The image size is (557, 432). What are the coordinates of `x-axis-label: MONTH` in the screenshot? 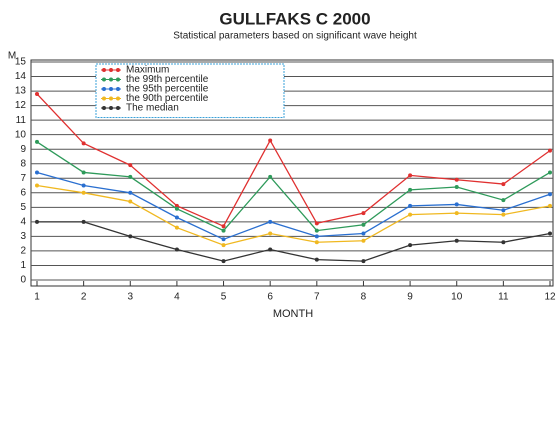 It's located at (293, 314).